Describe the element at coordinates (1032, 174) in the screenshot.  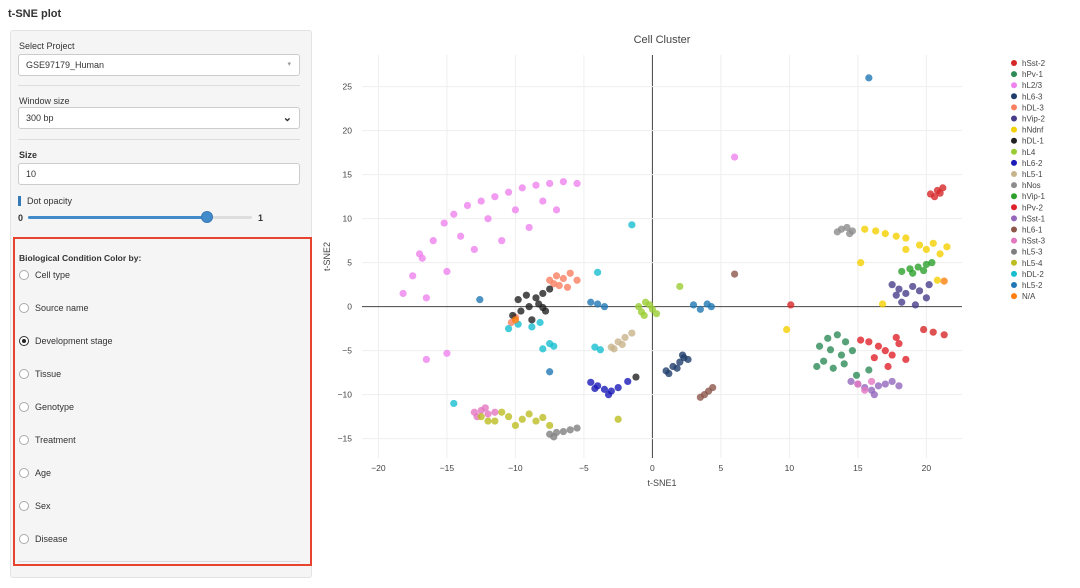
I see `legend-label: hL5-1` at that location.